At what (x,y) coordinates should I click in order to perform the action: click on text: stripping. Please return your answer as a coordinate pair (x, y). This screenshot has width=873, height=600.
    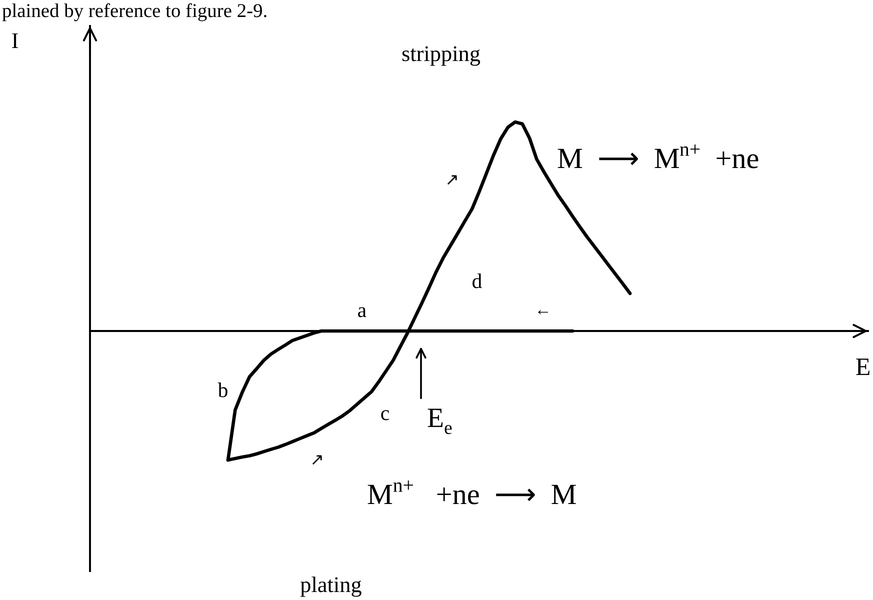
    Looking at the image, I should click on (441, 56).